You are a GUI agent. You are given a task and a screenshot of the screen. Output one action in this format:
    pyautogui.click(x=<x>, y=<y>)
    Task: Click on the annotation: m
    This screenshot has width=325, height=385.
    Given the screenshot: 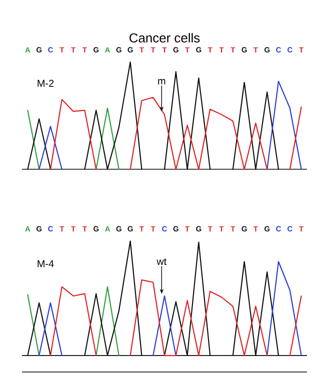 What is the action you would take?
    pyautogui.click(x=162, y=81)
    